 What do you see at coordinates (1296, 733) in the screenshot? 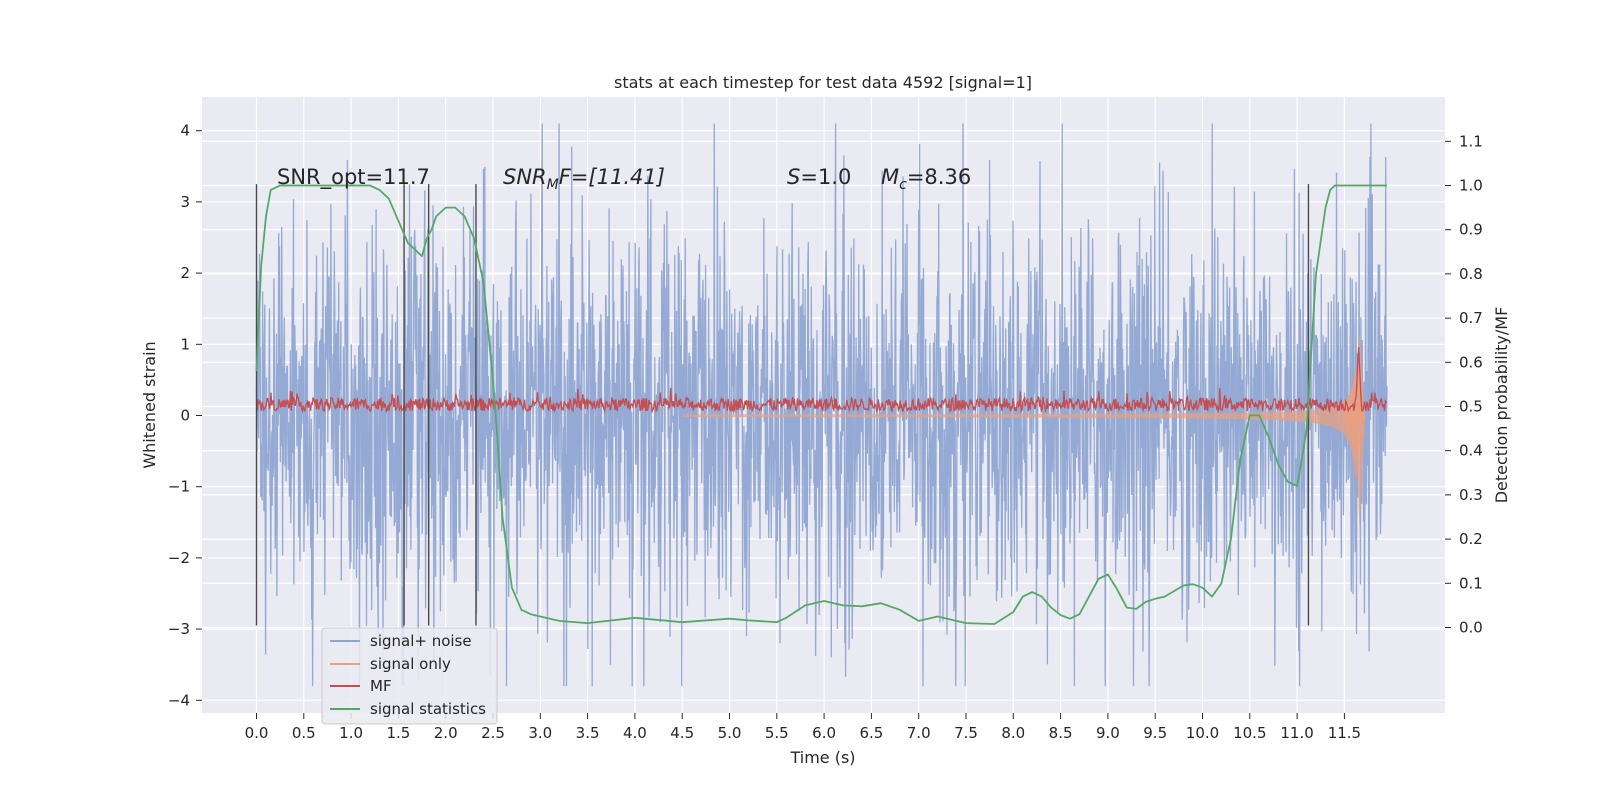
I see `x-tick-label: 11.0` at bounding box center [1296, 733].